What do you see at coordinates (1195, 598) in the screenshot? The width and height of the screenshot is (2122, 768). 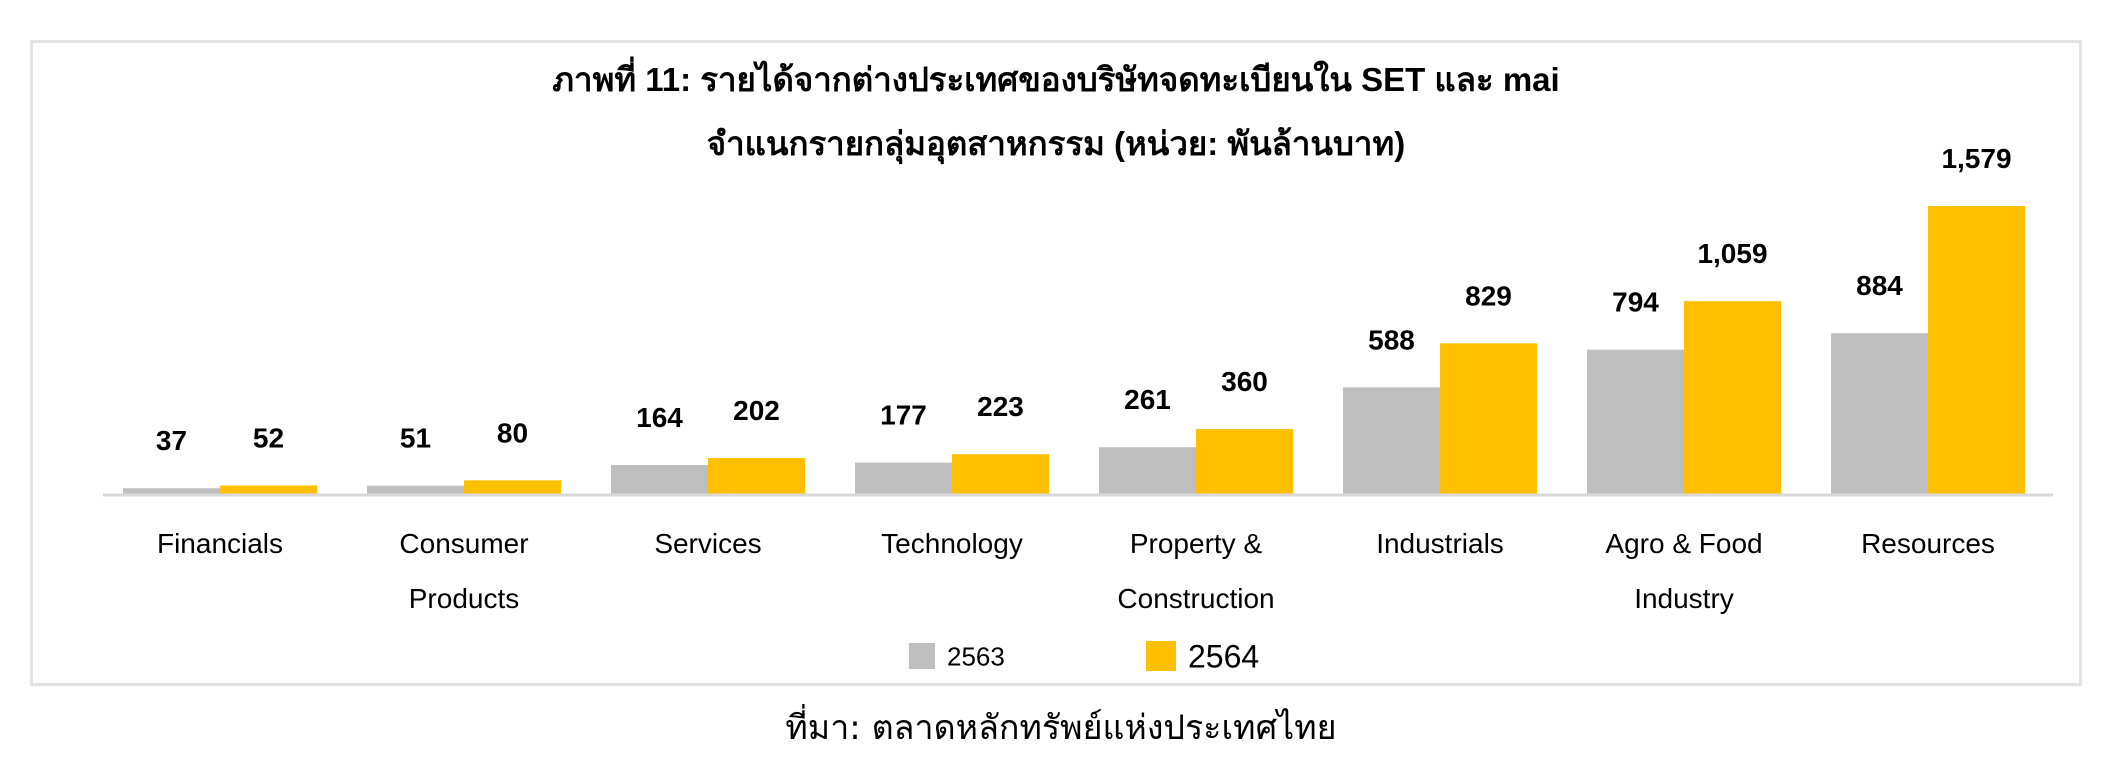 I see `category-label-4-1: Construction` at bounding box center [1195, 598].